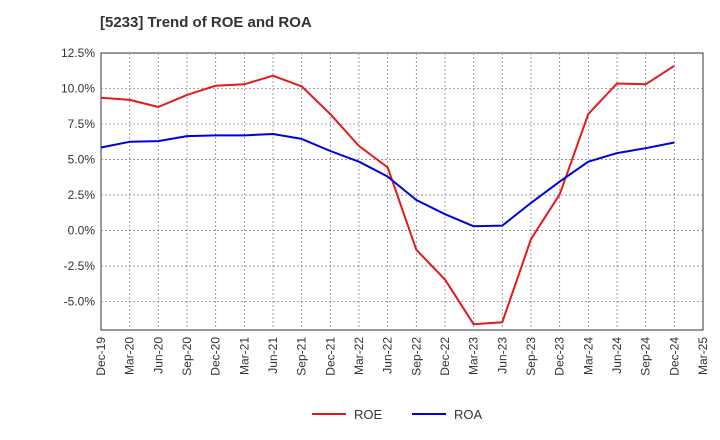  Describe the element at coordinates (78, 177) in the screenshot. I see `y-axis-ticks: 12.5% 10.0% 7.5% 5.0% 2.5% 0.0% -2.5% -5.0%` at that location.